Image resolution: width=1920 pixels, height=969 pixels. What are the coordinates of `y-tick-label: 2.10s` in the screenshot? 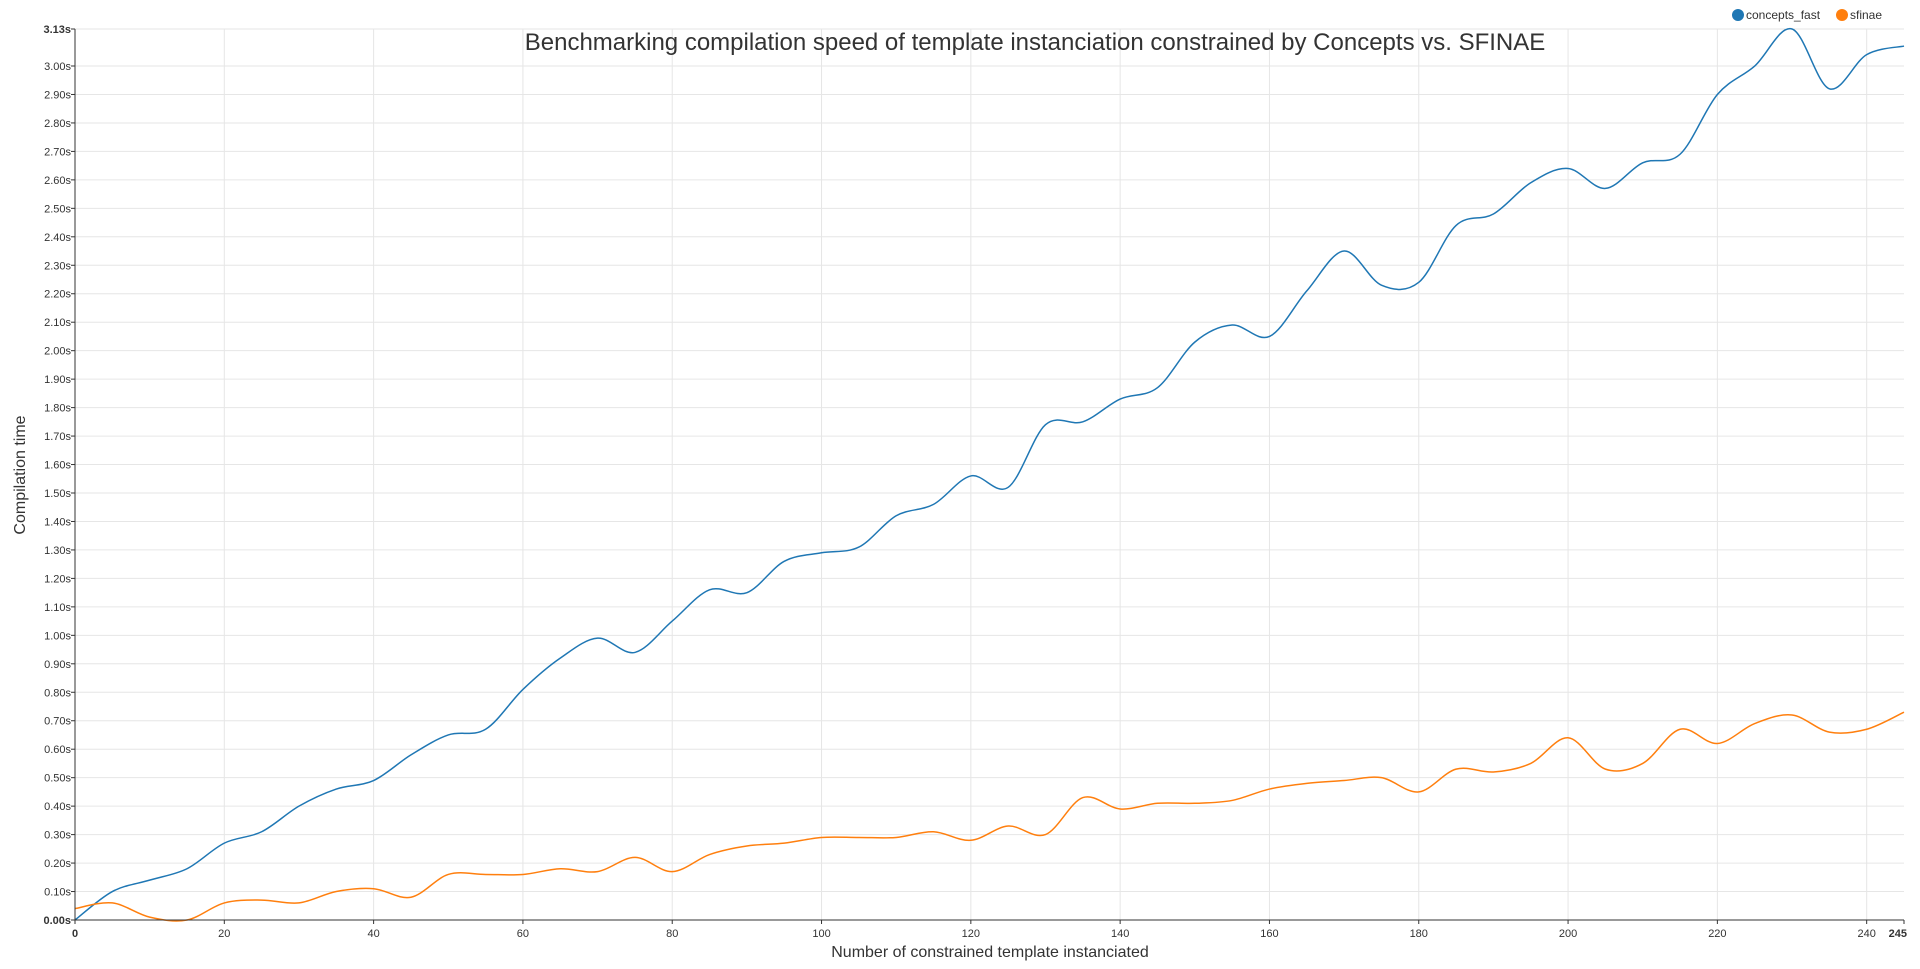 It's located at (57, 323).